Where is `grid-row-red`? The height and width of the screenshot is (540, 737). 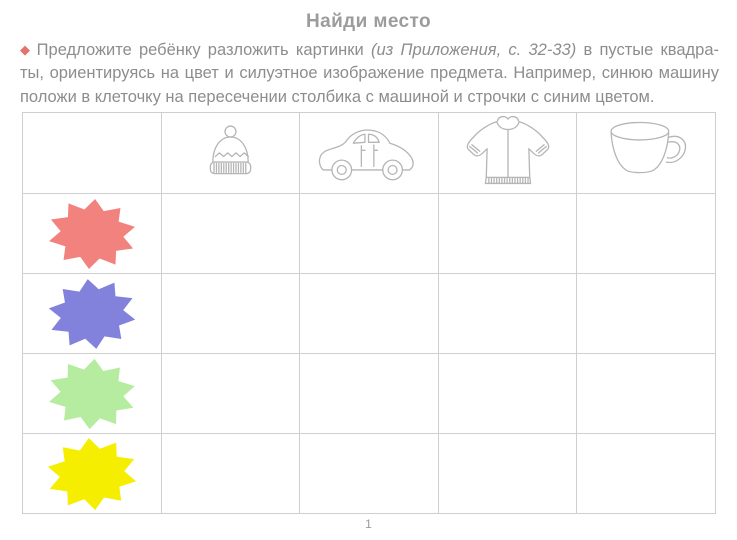 grid-row-red is located at coordinates (369, 233).